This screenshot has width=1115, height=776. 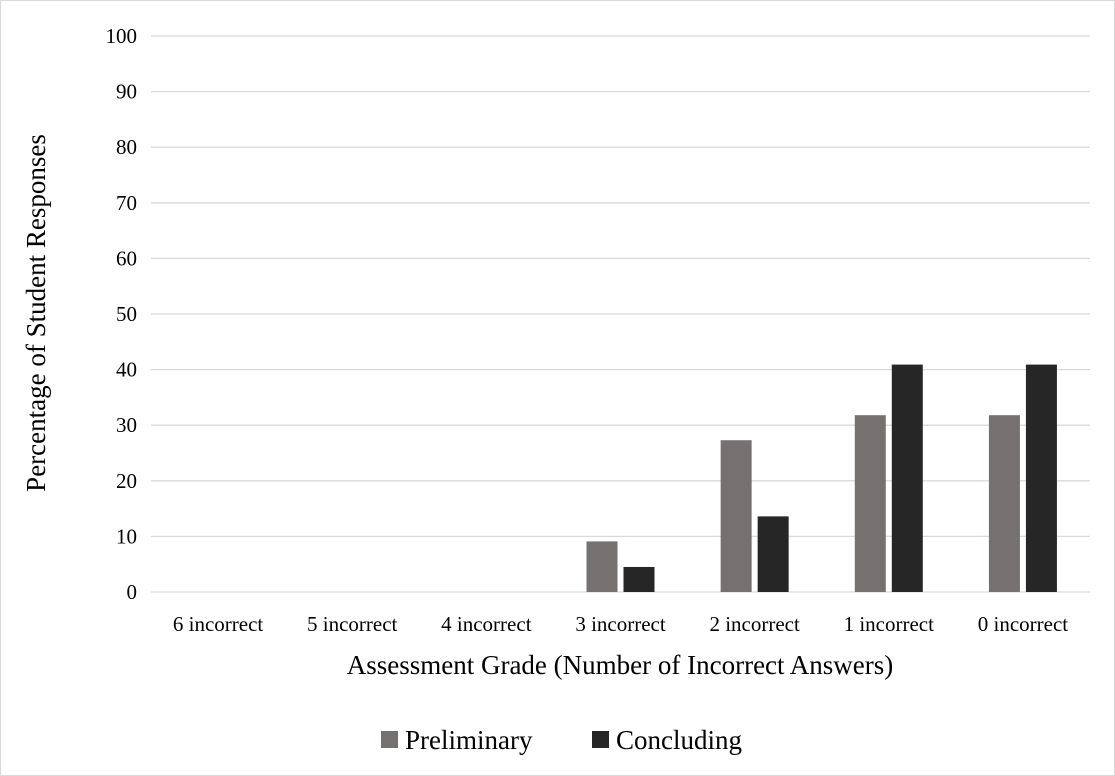 What do you see at coordinates (821, 478) in the screenshot?
I see `bars` at bounding box center [821, 478].